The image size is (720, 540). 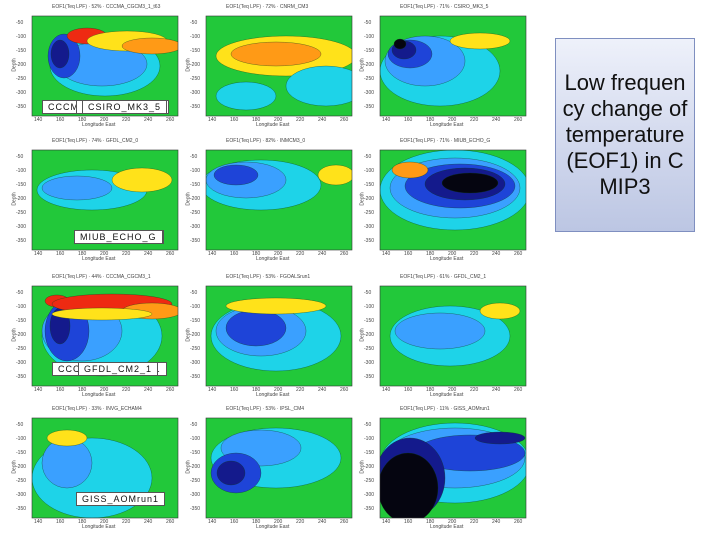 What do you see at coordinates (106, 7) in the screenshot?
I see `panel-header: EOF1(Teq LPF) · 52% · CCCMA_CGCM3_1_t63` at bounding box center [106, 7].